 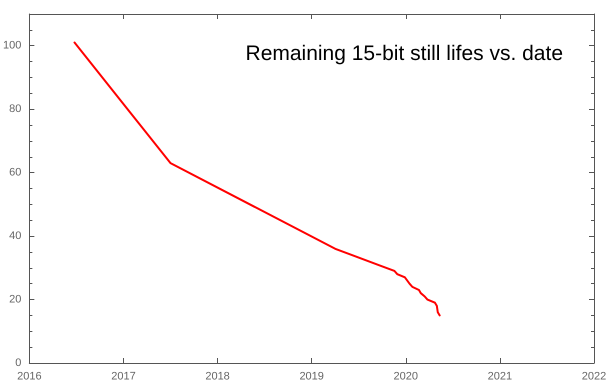 What do you see at coordinates (15, 109) in the screenshot?
I see `y-tick-label: 80` at bounding box center [15, 109].